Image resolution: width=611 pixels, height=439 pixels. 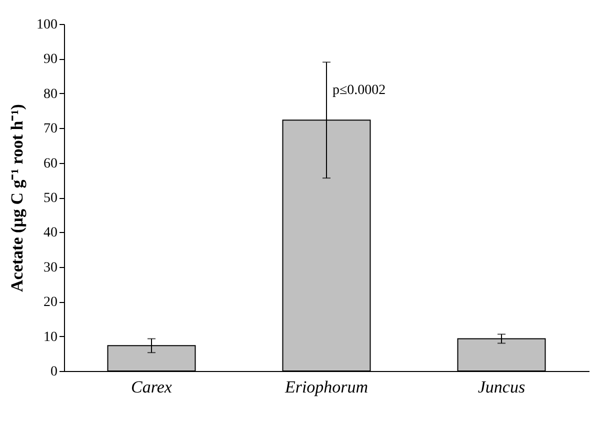 What do you see at coordinates (51, 268) in the screenshot?
I see `y-tick-label: 30` at bounding box center [51, 268].